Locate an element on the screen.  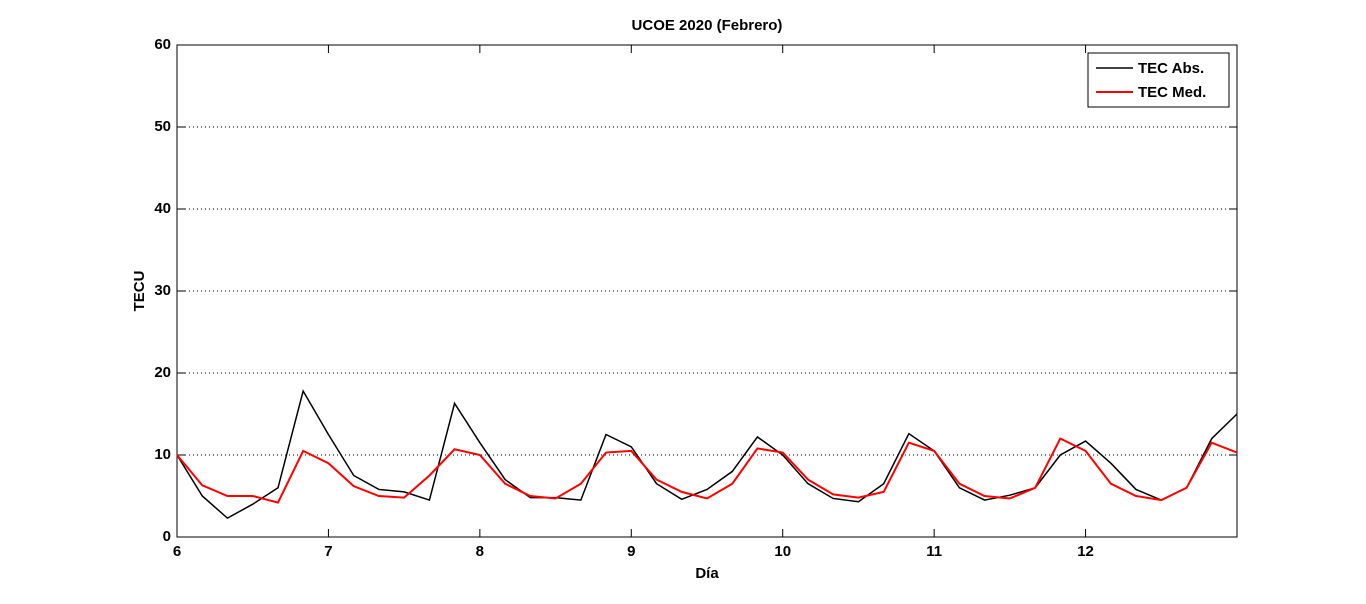
x-tick-label: 6 is located at coordinates (177, 551).